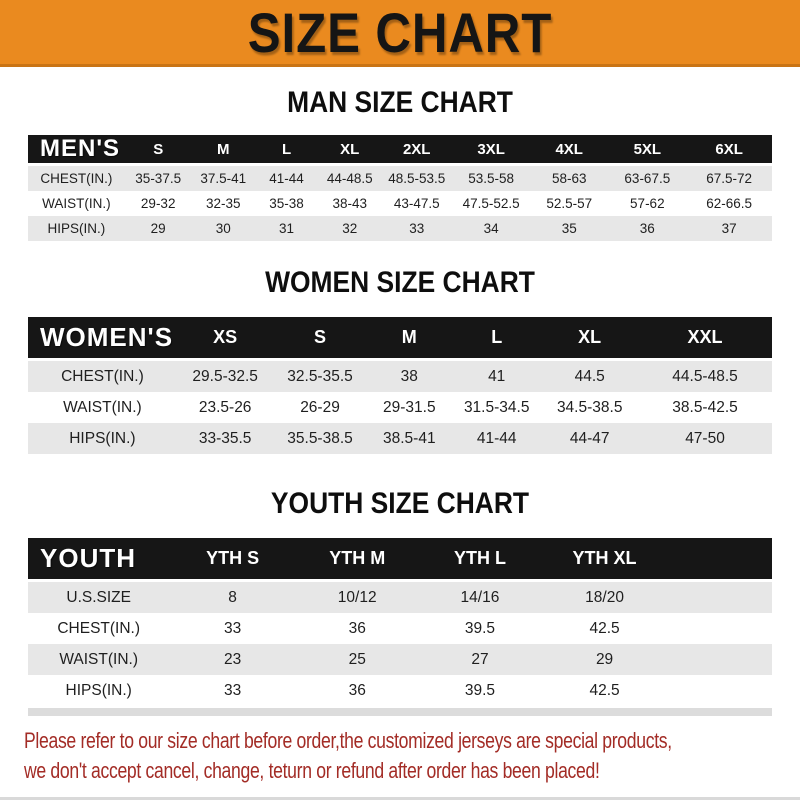 This screenshot has width=800, height=800. I want to click on table-title-cell: YOUTH, so click(99, 560).